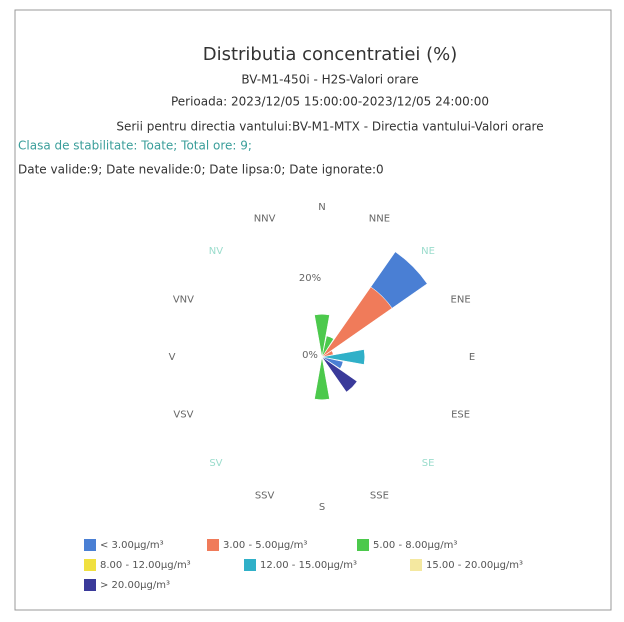 This screenshot has height=622, width=624. What do you see at coordinates (135, 585) in the screenshot?
I see `legend-label: > 20.00µg/m³` at bounding box center [135, 585].